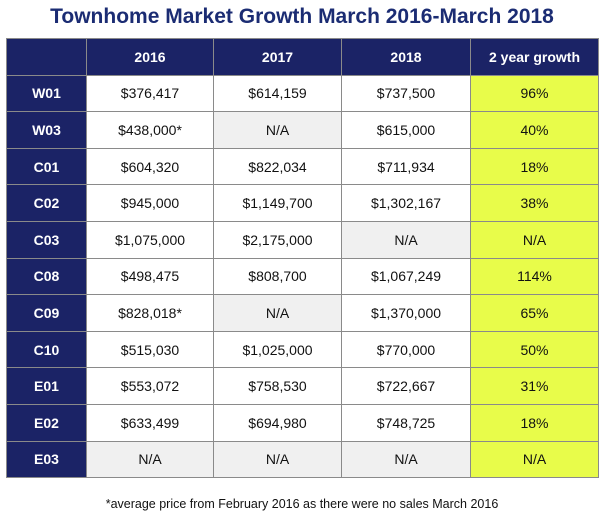  I want to click on cell-2018: $1,370,000, so click(406, 313).